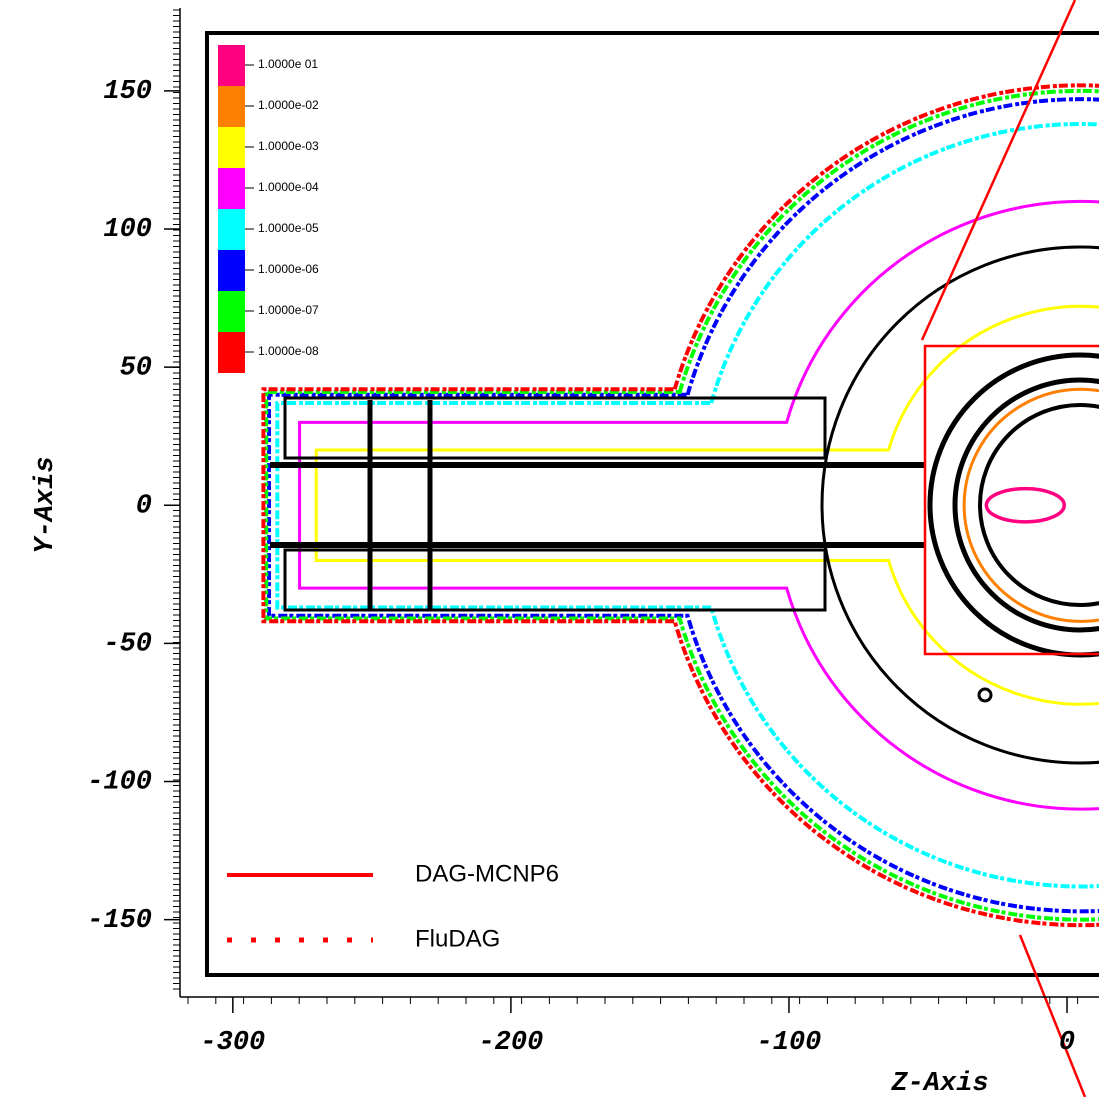 This screenshot has width=1099, height=1097. I want to click on x-tick-label: -200, so click(510, 1043).